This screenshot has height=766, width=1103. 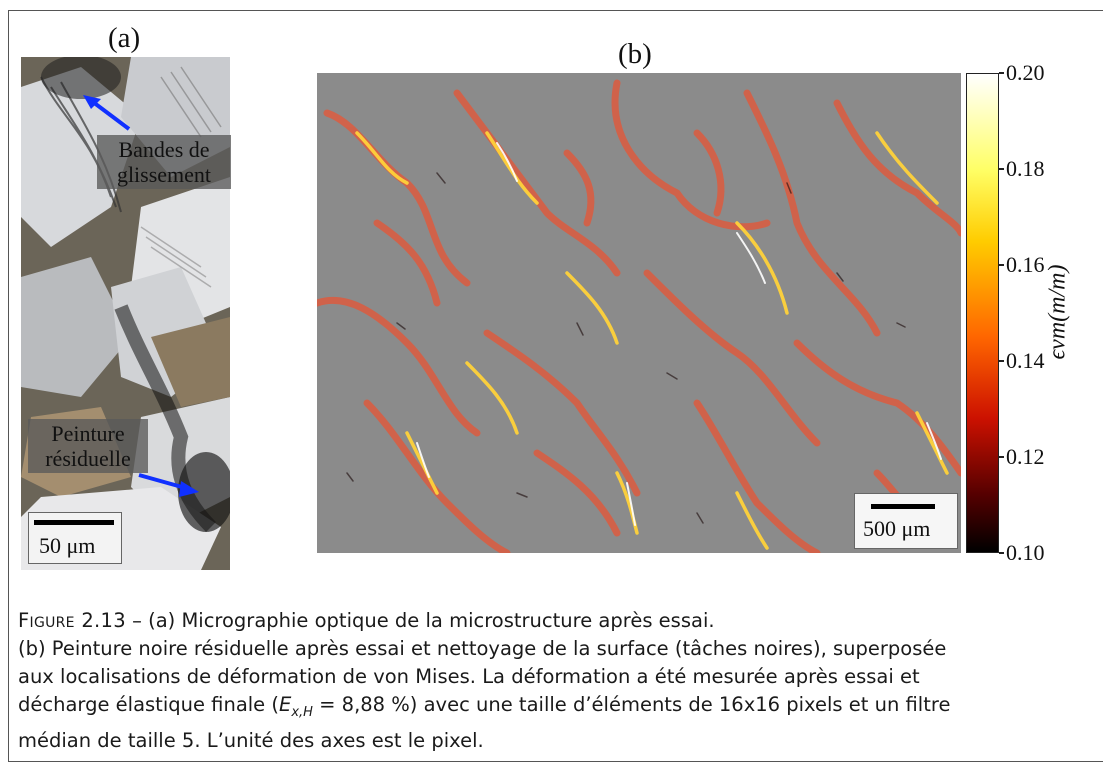 What do you see at coordinates (1025, 168) in the screenshot?
I see `colorbar-tick-label: 0.18` at bounding box center [1025, 168].